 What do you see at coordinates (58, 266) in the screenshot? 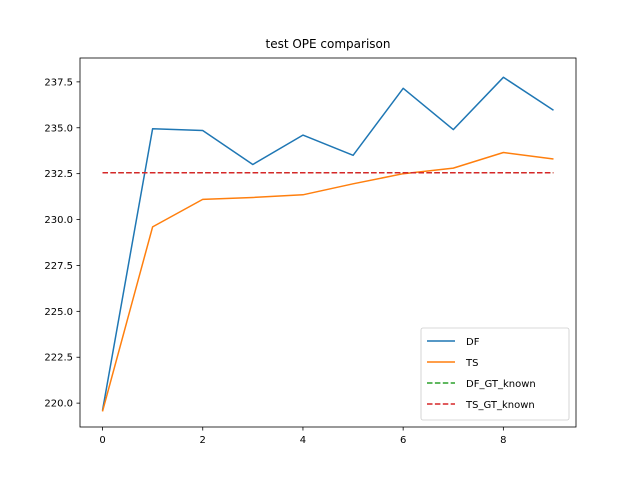
I see `y-tick-label: 227.5` at bounding box center [58, 266].